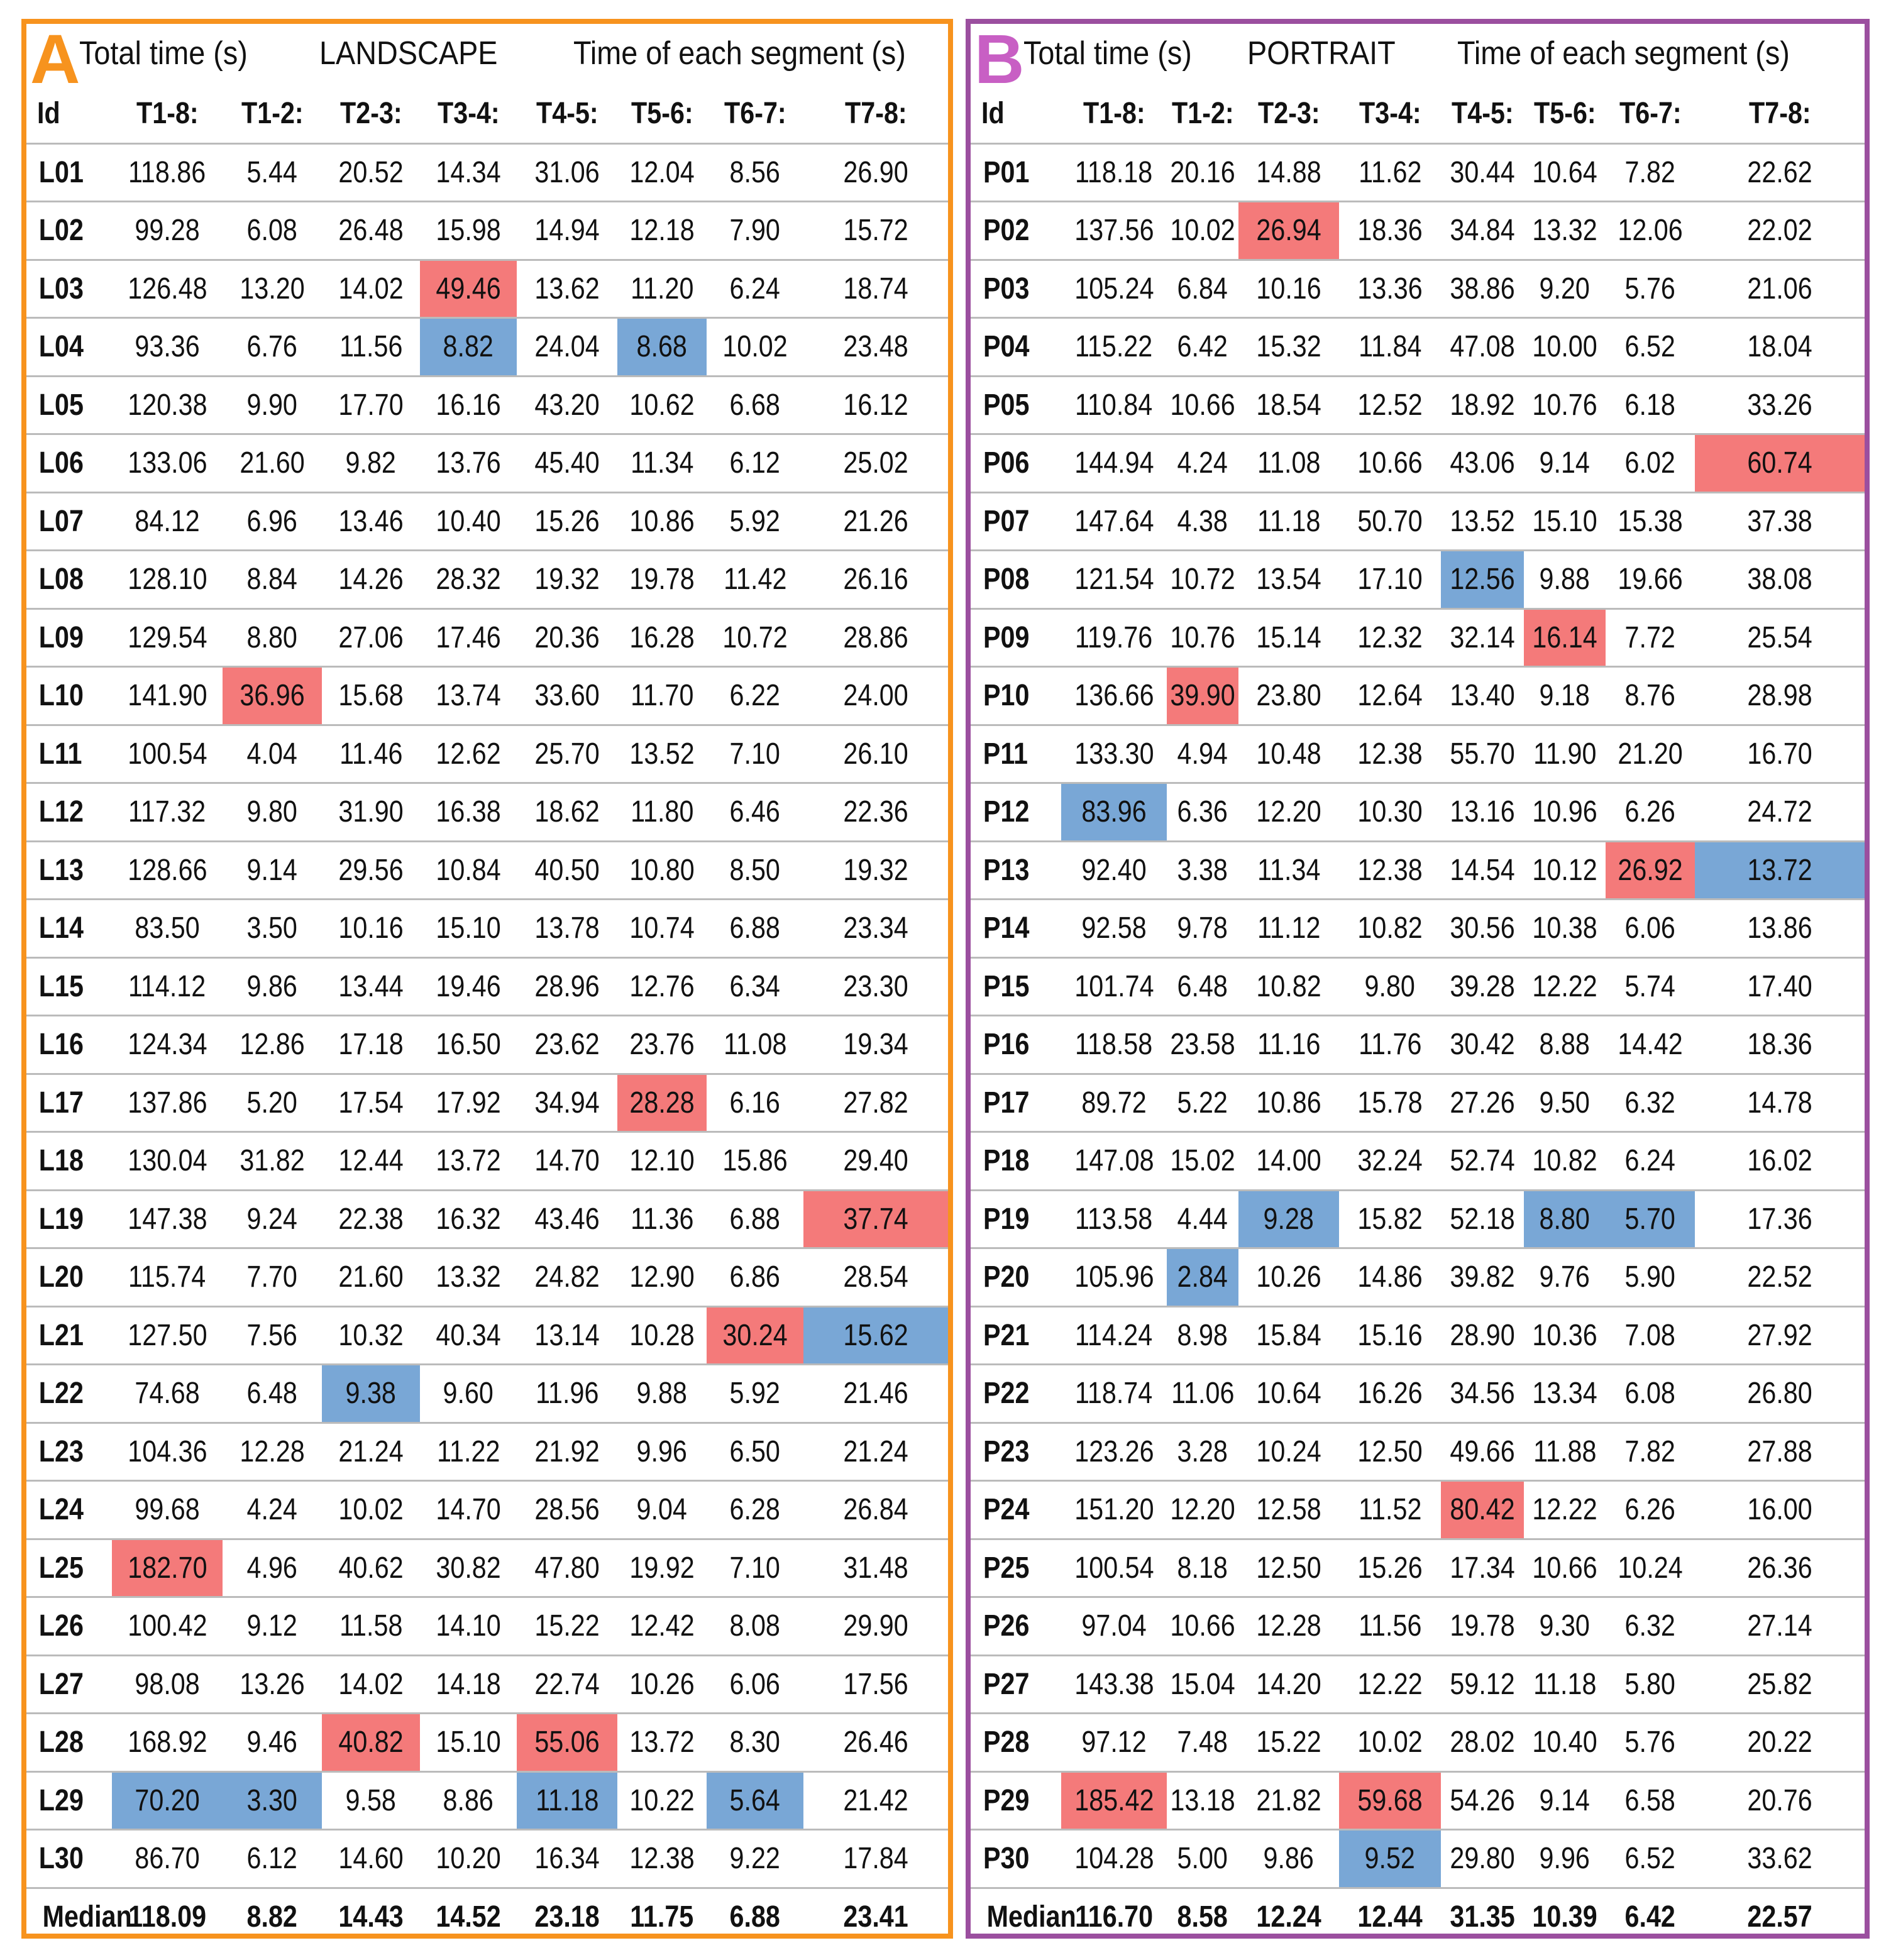  I want to click on table-cell: 40.34, so click(468, 1335).